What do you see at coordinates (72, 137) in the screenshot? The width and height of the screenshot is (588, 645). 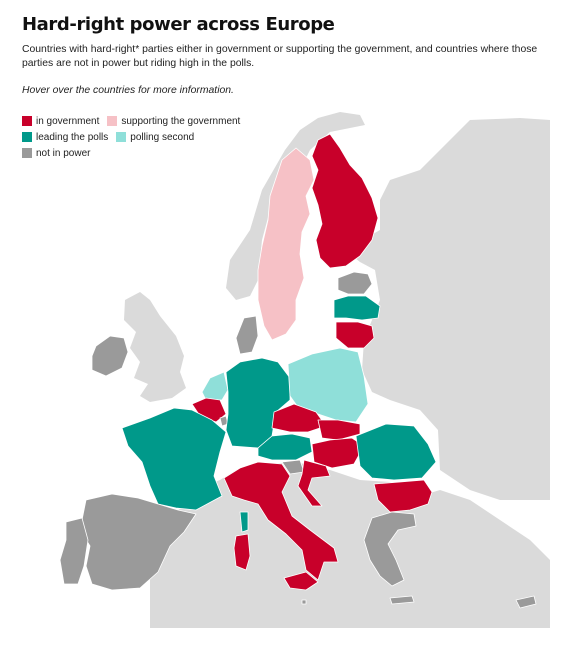 I see `legend-label-leading-polls: leading the polls` at bounding box center [72, 137].